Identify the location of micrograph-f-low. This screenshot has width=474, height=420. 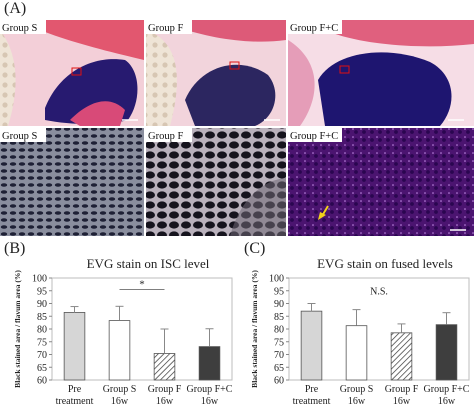
(216, 73).